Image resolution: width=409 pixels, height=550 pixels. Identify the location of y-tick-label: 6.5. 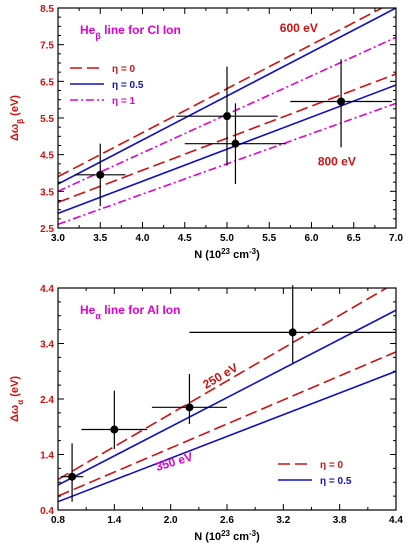
(47, 82).